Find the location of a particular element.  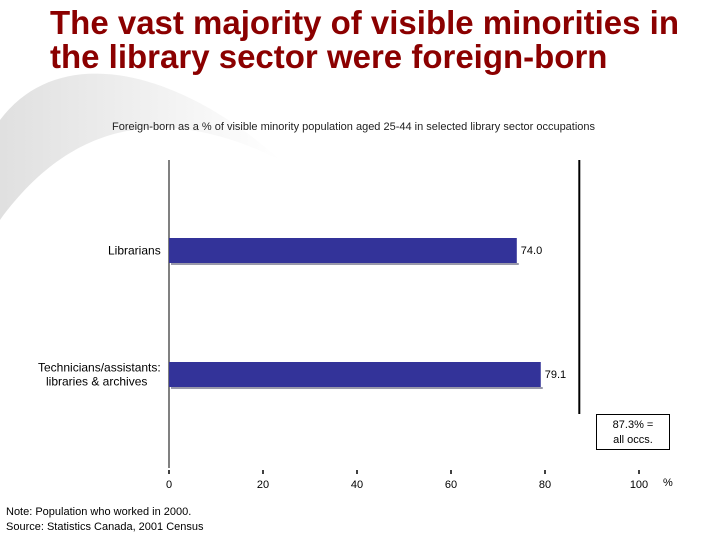

source-line: Source: Statistics Canada, 2001 Census is located at coordinates (105, 527).